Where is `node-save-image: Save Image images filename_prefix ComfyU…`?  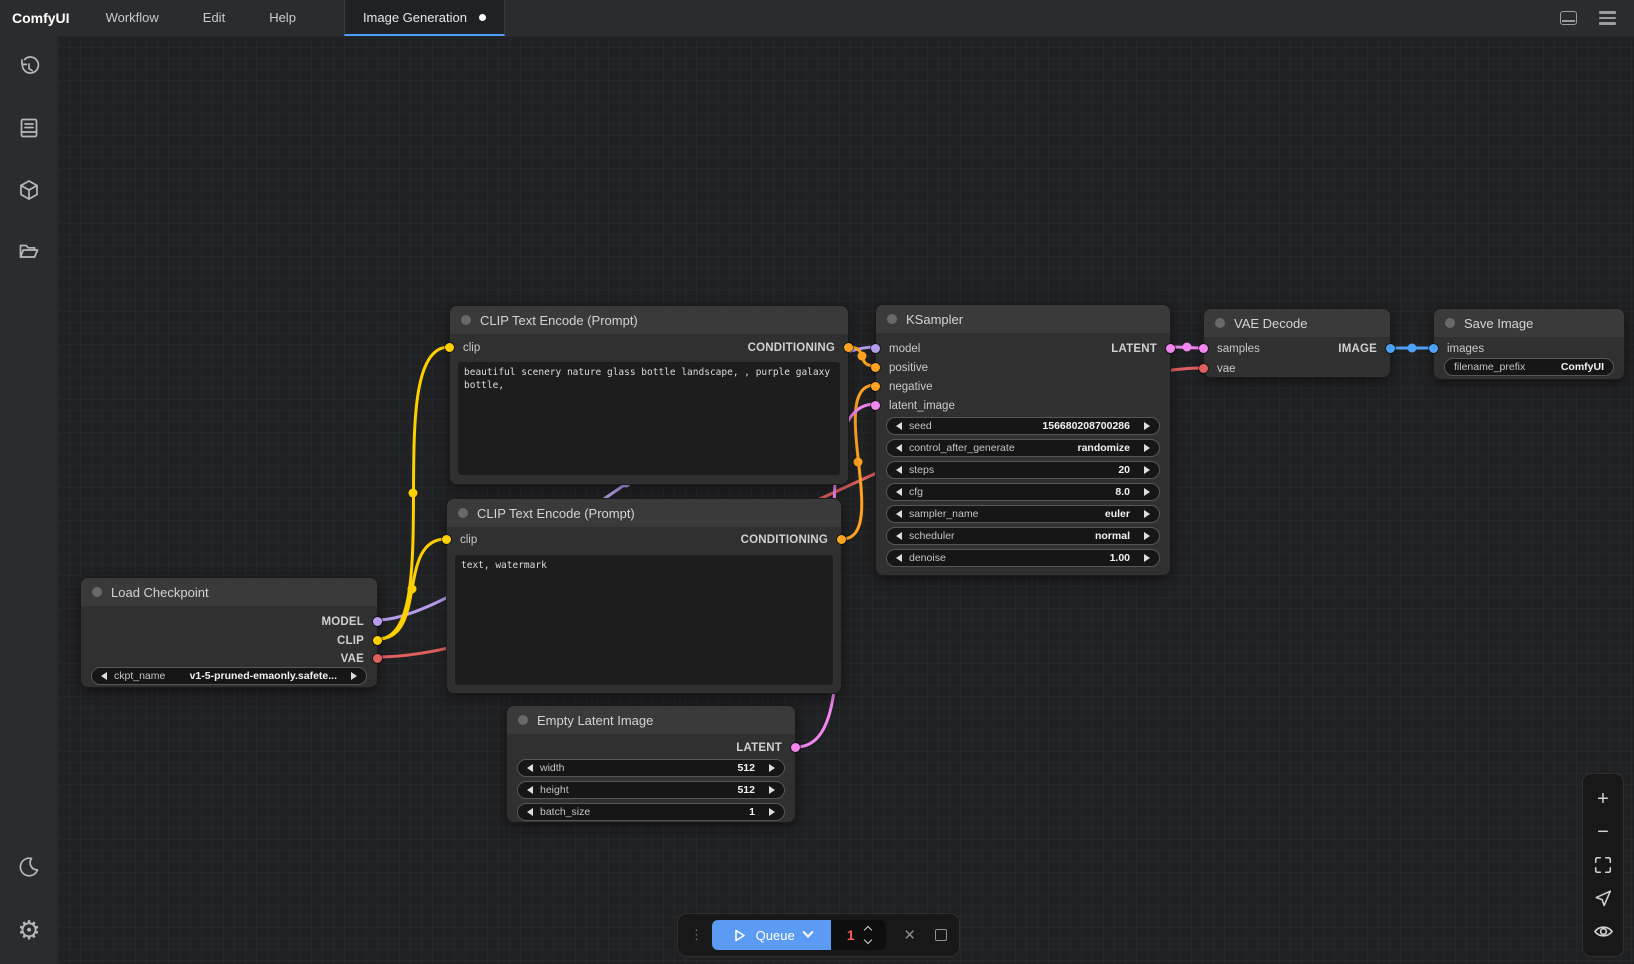
node-save-image: Save Image images filename_prefix ComfyU… is located at coordinates (1527, 344).